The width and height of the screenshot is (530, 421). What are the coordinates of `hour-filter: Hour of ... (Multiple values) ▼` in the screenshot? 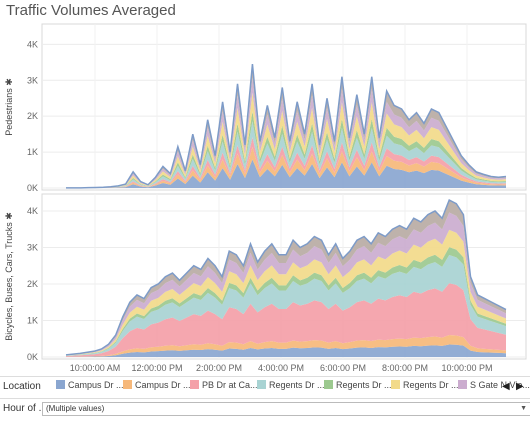 It's located at (265, 409).